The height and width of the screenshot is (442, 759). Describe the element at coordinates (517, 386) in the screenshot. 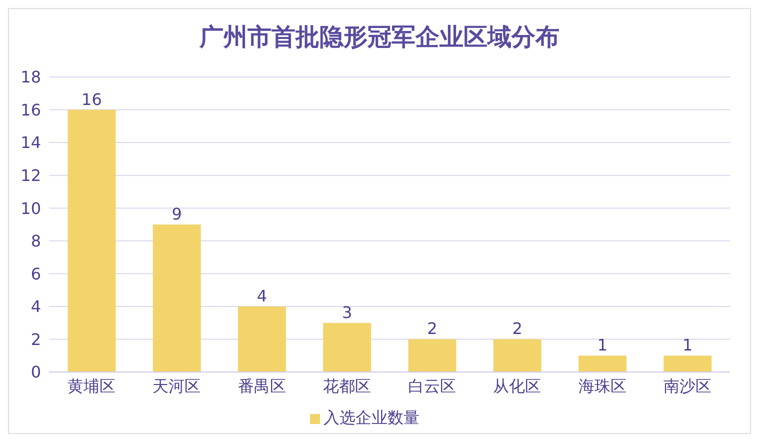

I see `x-tick-label: 从化区` at that location.